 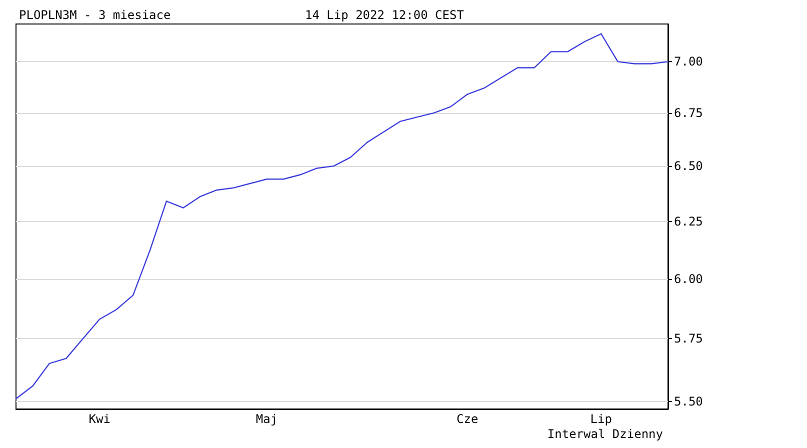 I want to click on x-tick-label: Cze, so click(x=467, y=419).